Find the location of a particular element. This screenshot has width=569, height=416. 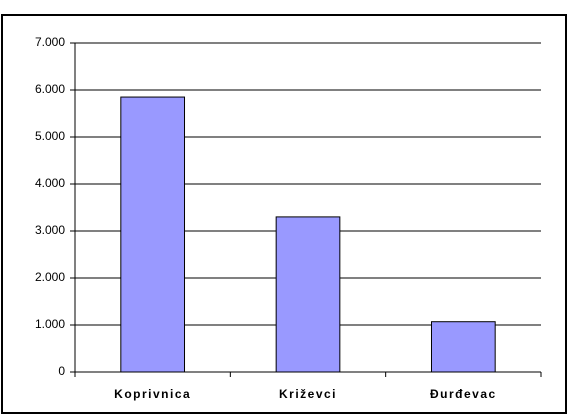

y-tick-label: 4.000 is located at coordinates (50, 183).